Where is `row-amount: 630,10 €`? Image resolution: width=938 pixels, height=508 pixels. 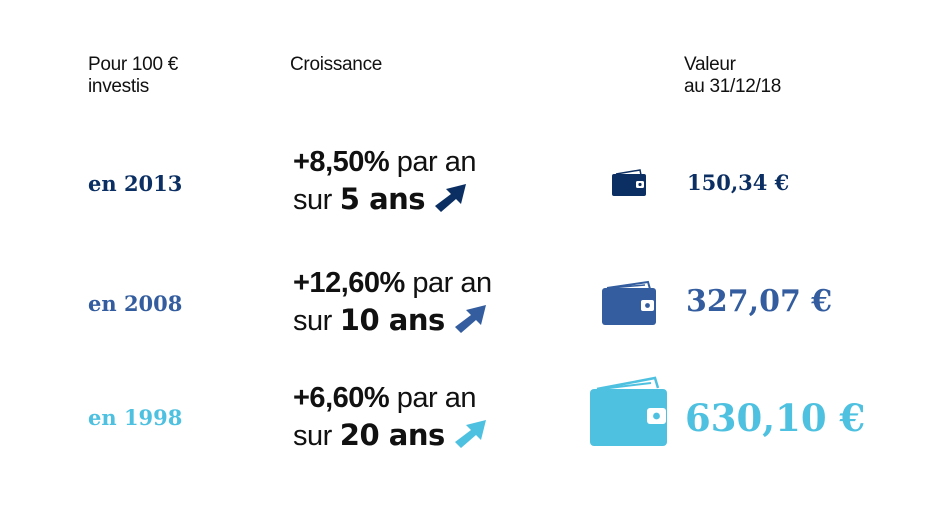
row-amount: 630,10 € is located at coordinates (775, 418).